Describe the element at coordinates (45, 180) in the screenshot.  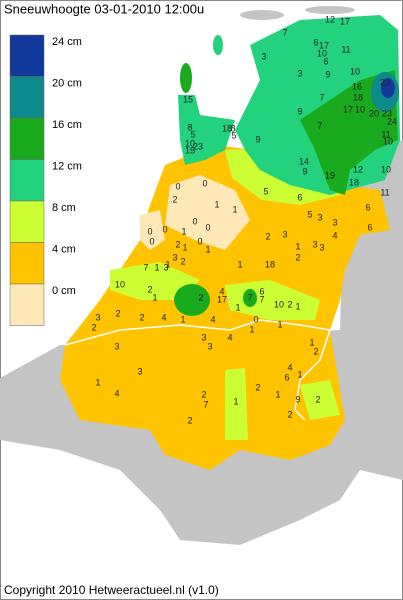
I see `legend: 24 cm 20 cm 16 cm 12 cm 8 cm 4 cm 0 cm` at that location.